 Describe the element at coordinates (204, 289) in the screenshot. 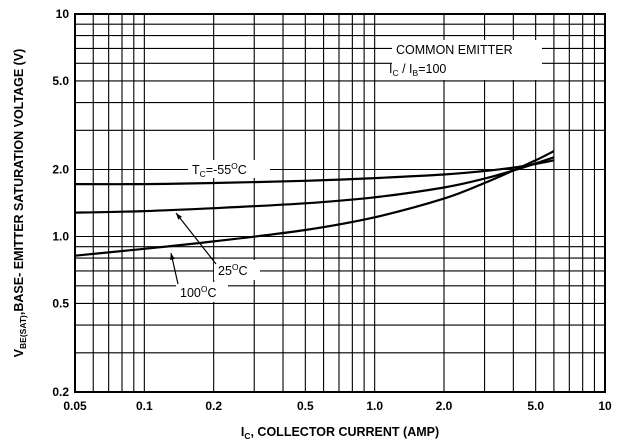

I see `lab2-sup: O` at that location.